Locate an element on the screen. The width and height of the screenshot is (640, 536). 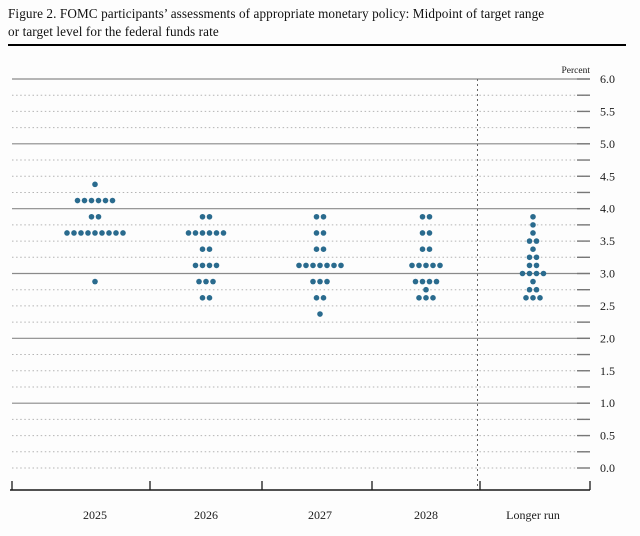
y-tick-label: 0.5 is located at coordinates (607, 436).